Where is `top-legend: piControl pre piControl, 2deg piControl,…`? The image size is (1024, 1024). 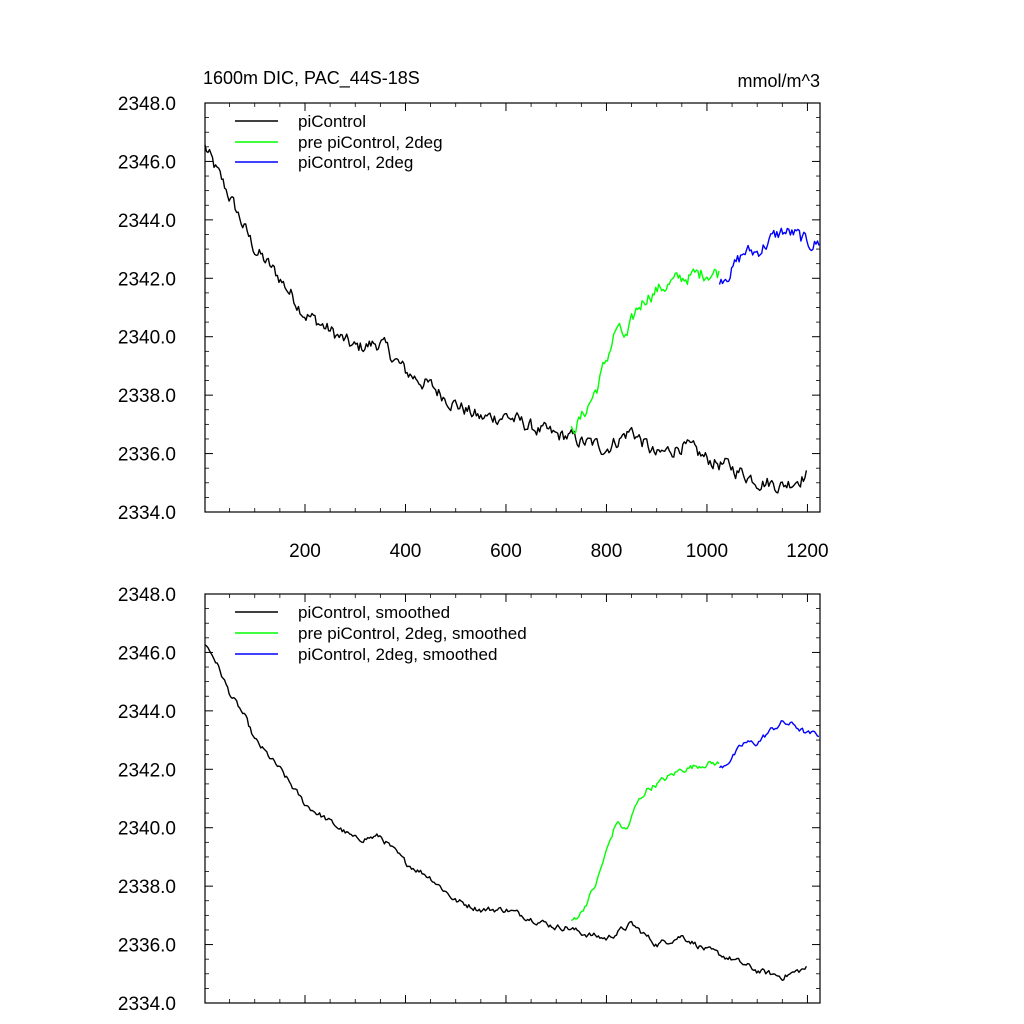
top-legend: piControl pre piControl, 2deg piControl,… is located at coordinates (339, 142).